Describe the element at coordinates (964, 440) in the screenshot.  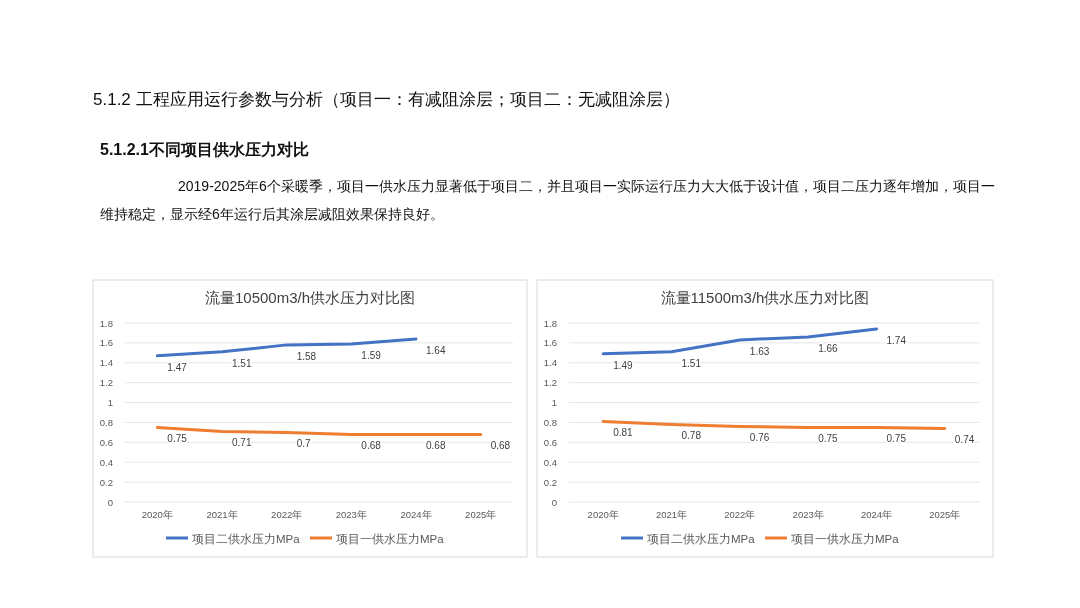
I see `data-label: 0.74` at that location.